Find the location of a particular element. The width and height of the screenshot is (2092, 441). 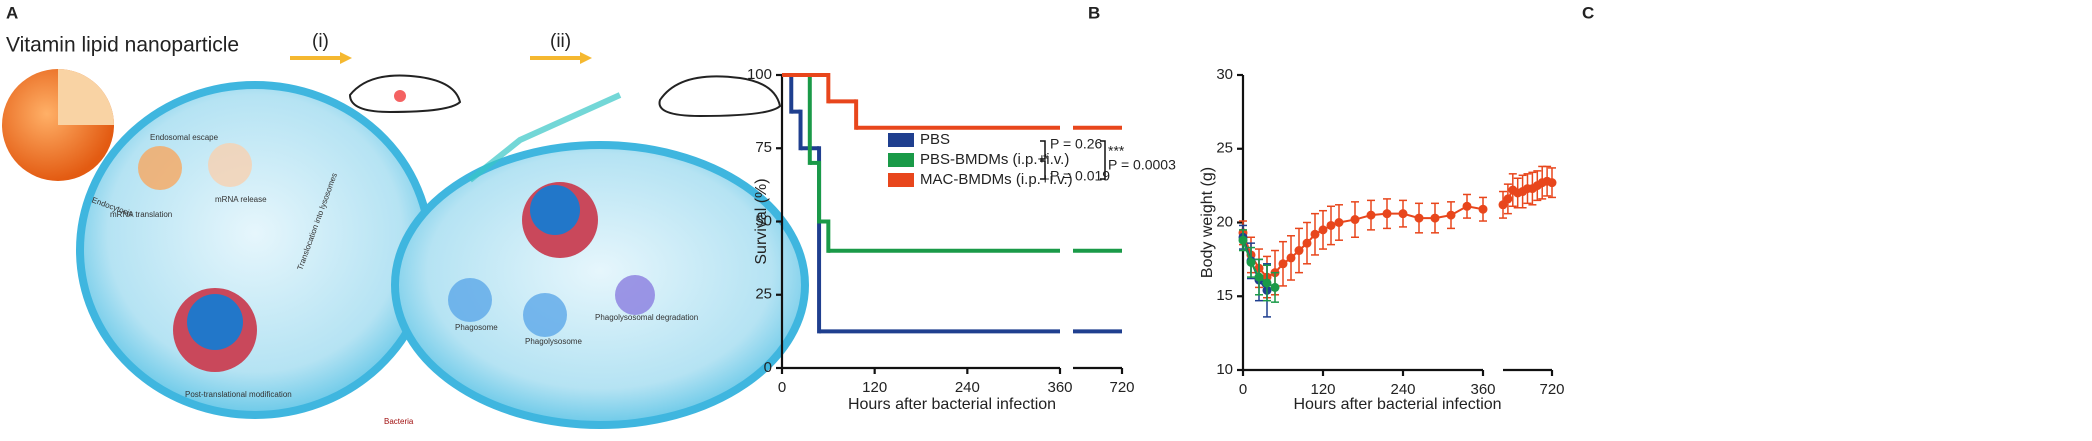

y-axis-label: Survival (%) is located at coordinates (761, 221).